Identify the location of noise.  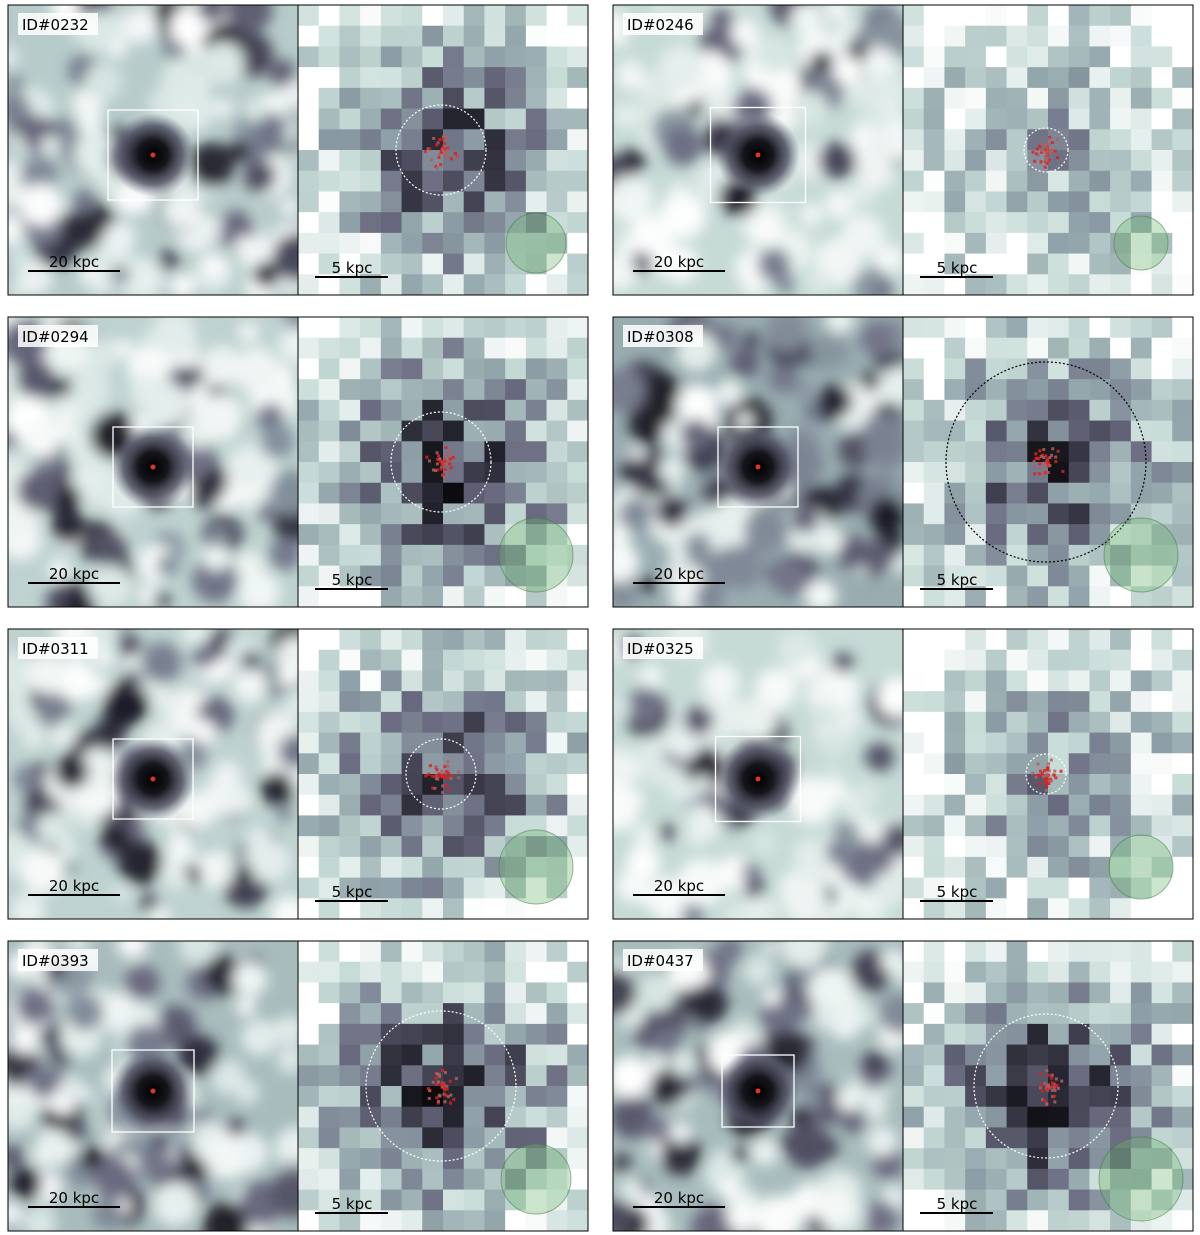
(153, 1086).